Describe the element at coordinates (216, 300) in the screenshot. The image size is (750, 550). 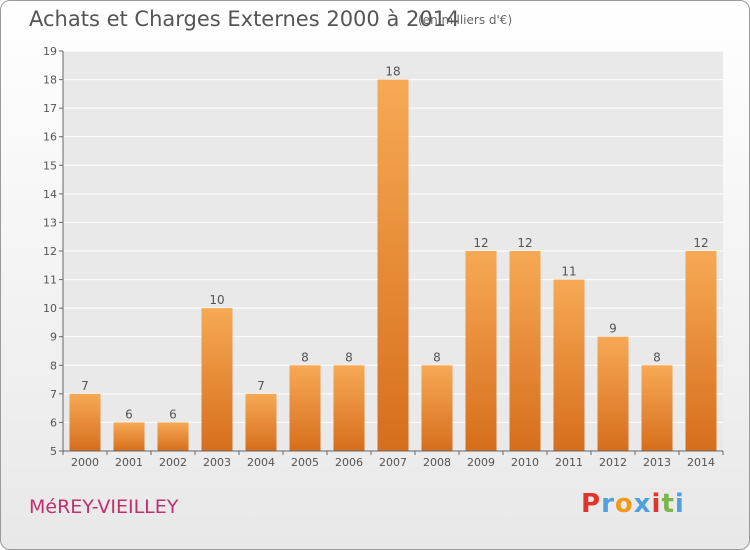
I see `data-label-2003: 10` at that location.